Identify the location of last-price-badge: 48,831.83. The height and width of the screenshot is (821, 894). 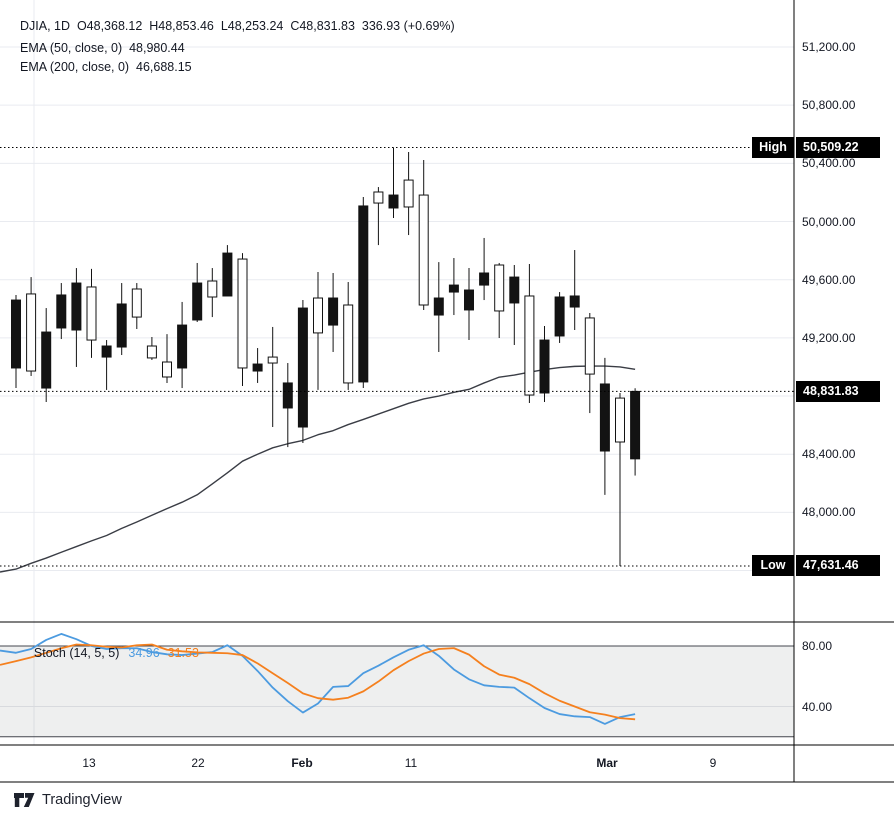
(838, 391).